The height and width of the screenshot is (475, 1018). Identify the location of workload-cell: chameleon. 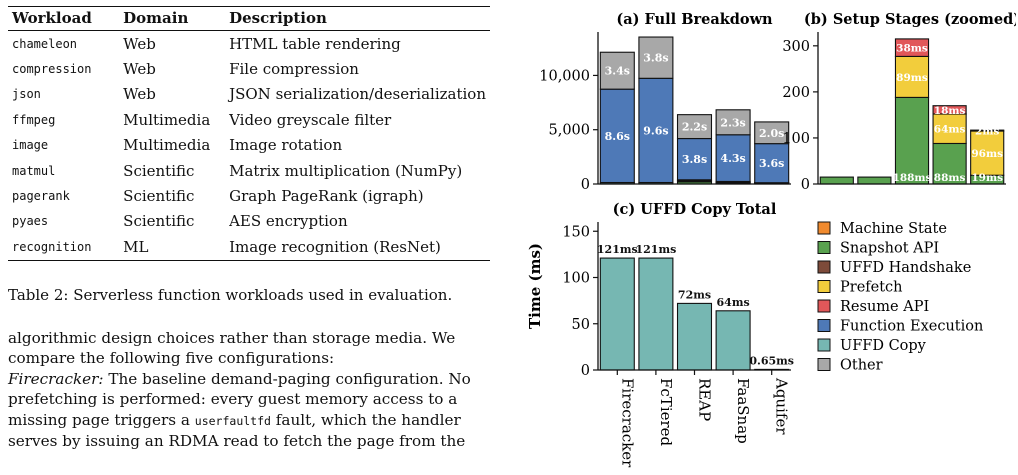
(45, 43).